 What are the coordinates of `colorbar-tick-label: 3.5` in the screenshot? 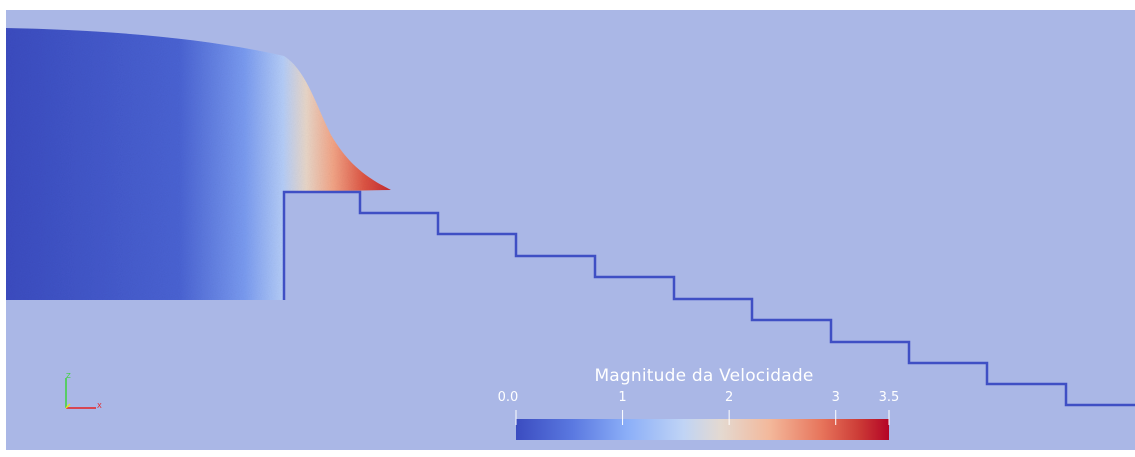 It's located at (889, 397).